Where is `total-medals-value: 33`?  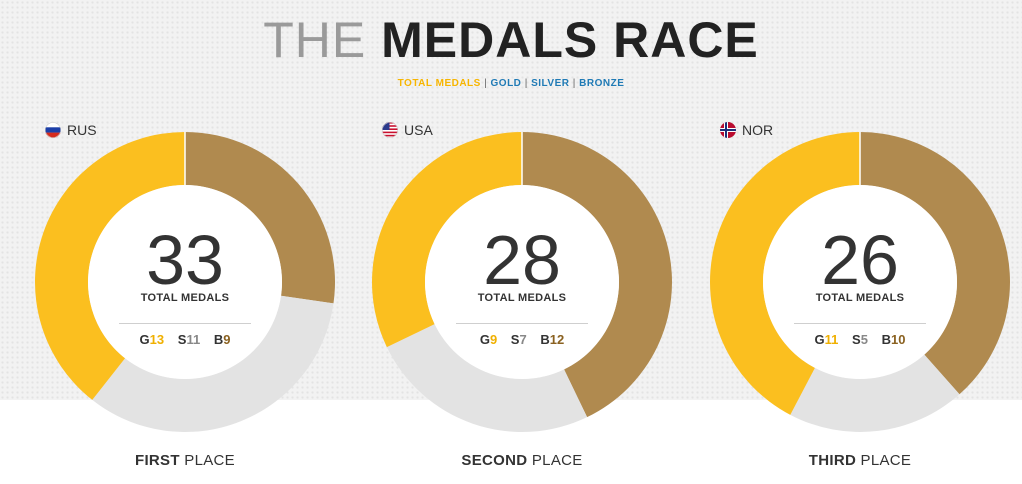
total-medals-value: 33 is located at coordinates (185, 260).